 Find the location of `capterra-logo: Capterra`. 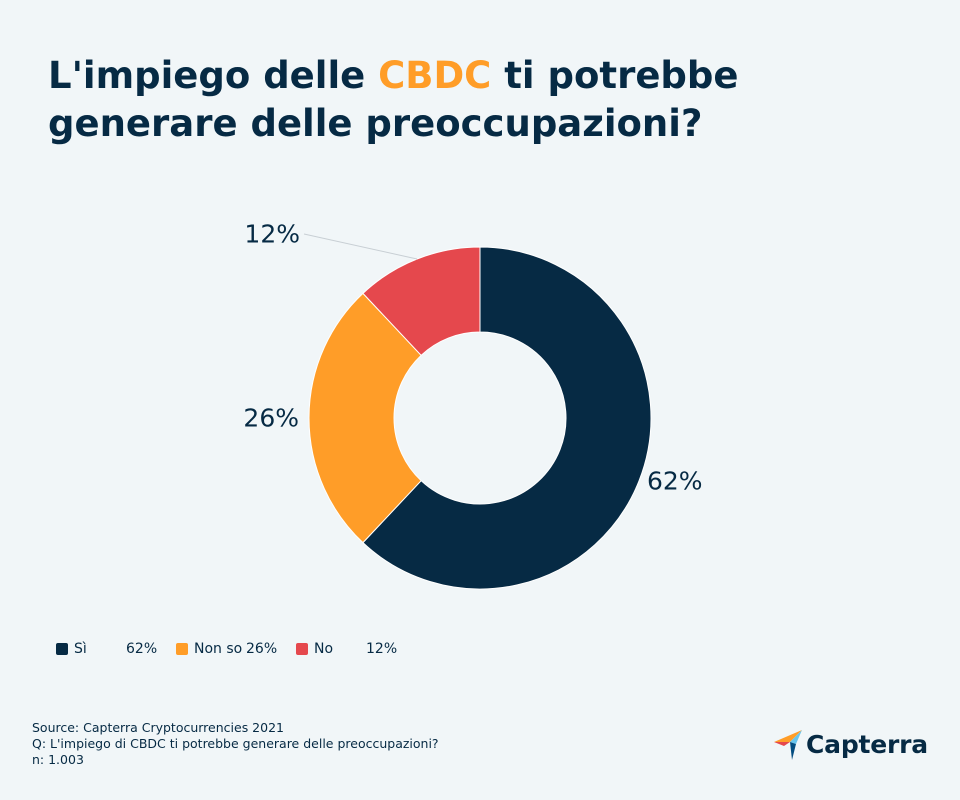

capterra-logo: Capterra is located at coordinates (851, 745).